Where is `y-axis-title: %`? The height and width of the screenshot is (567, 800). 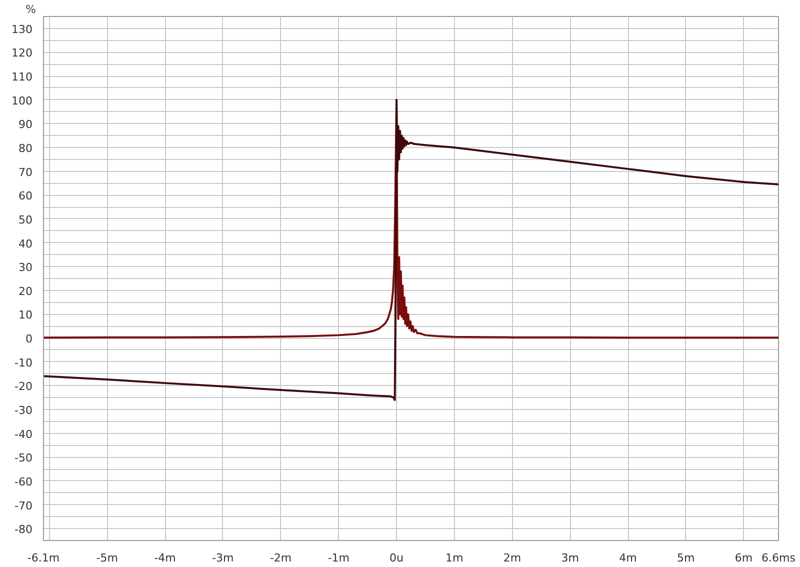 y-axis-title: % is located at coordinates (31, 9).